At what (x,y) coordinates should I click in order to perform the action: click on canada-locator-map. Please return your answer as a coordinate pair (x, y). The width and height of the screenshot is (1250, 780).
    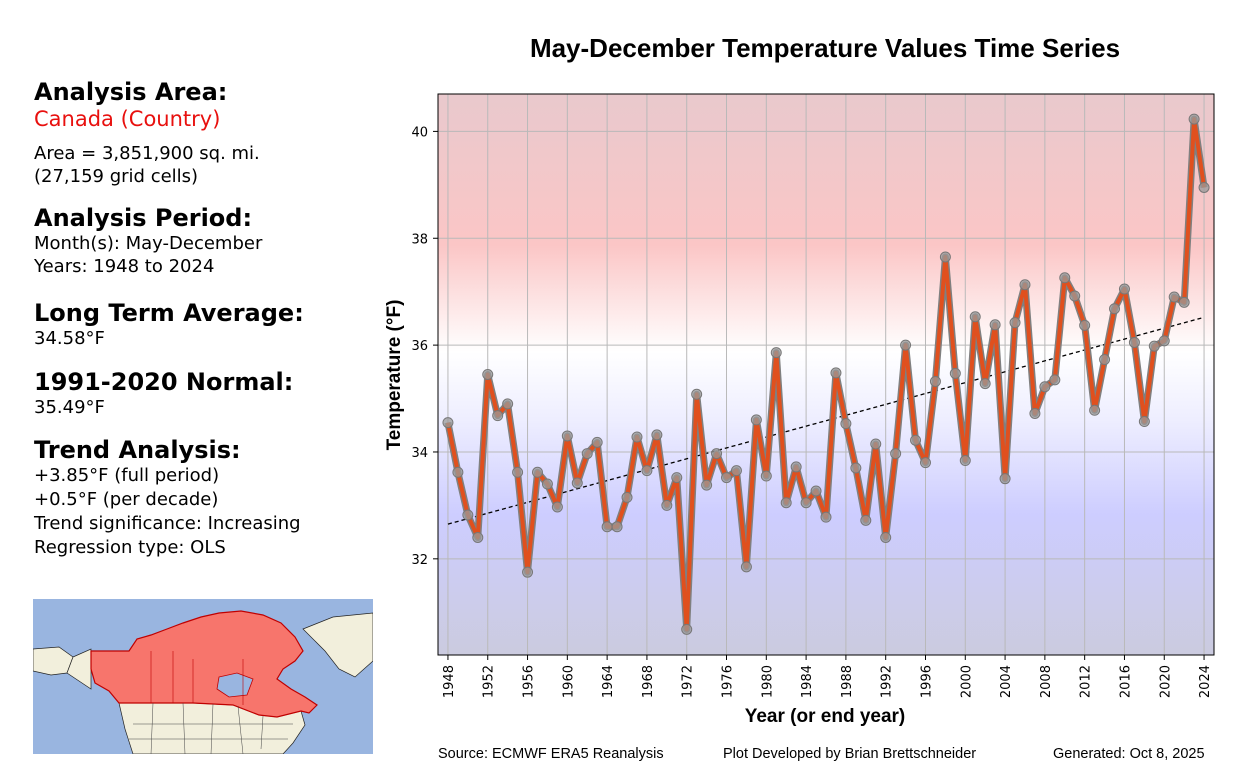
    Looking at the image, I should click on (203, 676).